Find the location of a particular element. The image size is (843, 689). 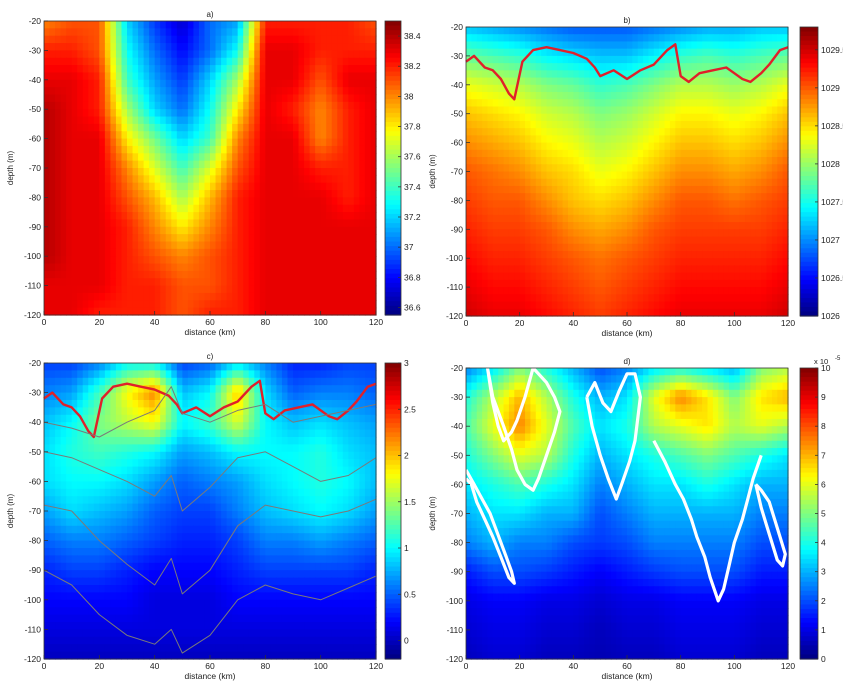

y-tick-label: -100 is located at coordinates (32, 256).